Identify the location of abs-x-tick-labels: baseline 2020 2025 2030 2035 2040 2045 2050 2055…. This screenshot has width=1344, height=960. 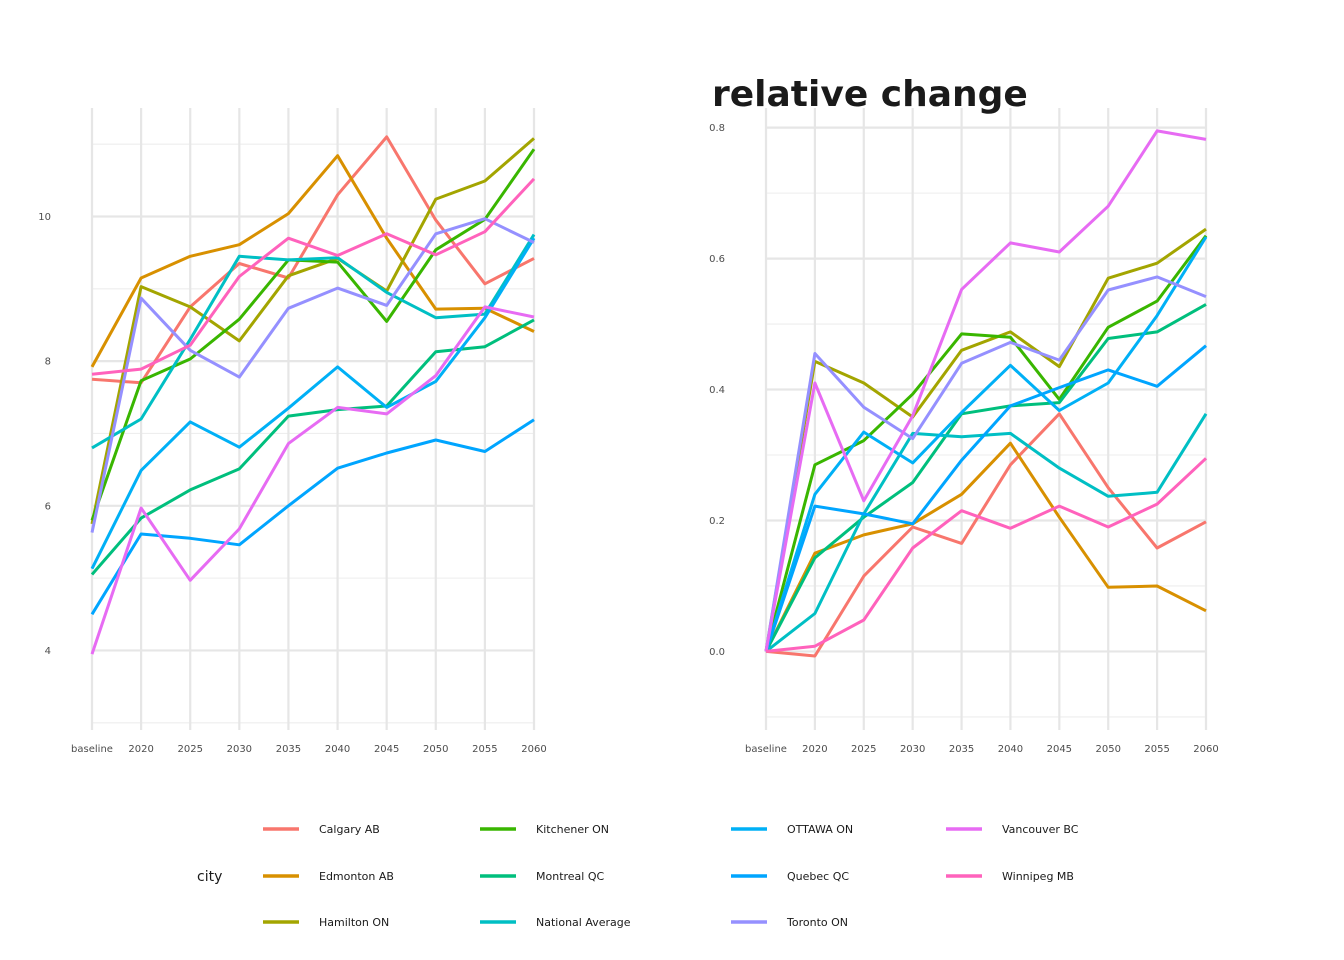
(309, 749).